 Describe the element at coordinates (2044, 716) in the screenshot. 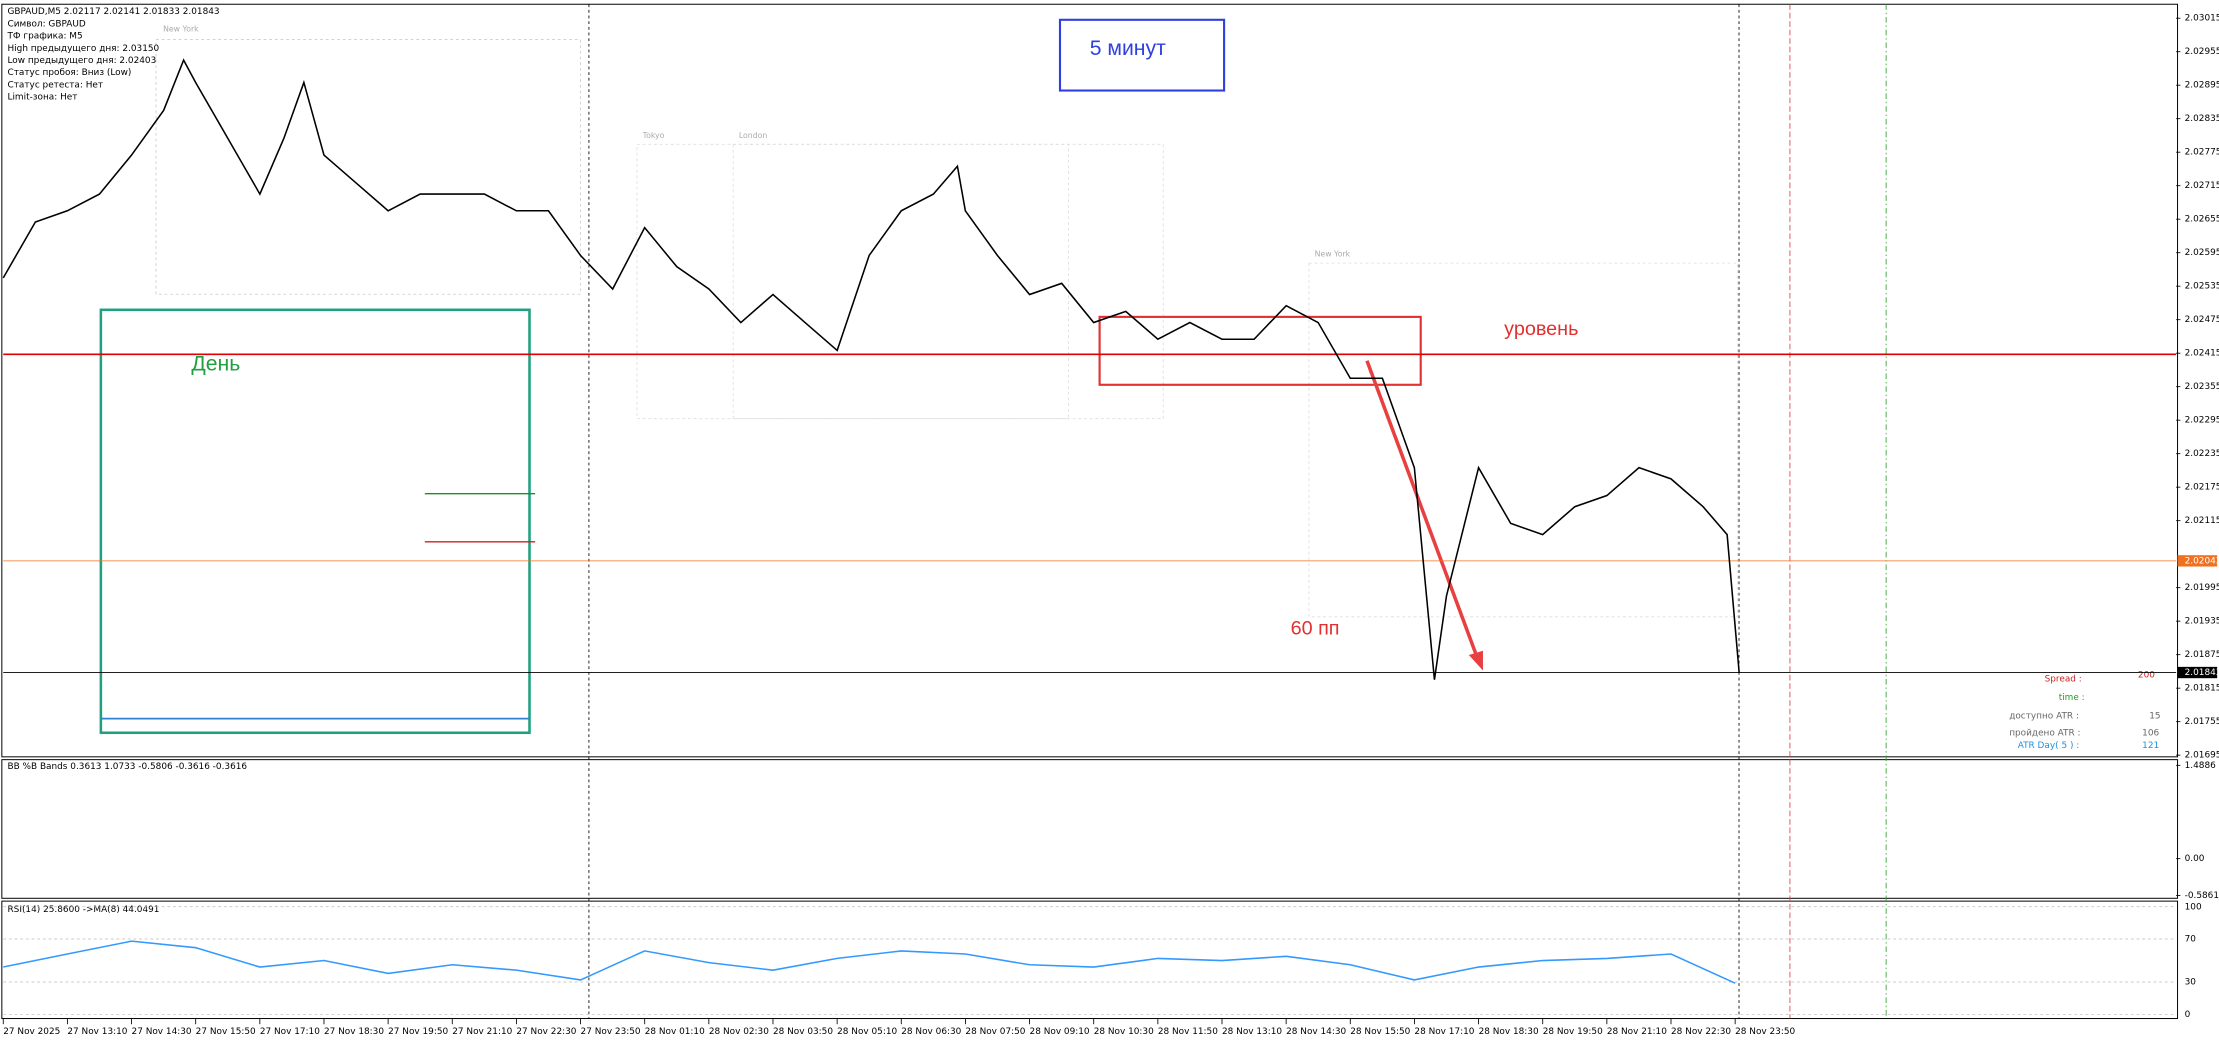

I see `stat-label: доступно ATR :` at that location.